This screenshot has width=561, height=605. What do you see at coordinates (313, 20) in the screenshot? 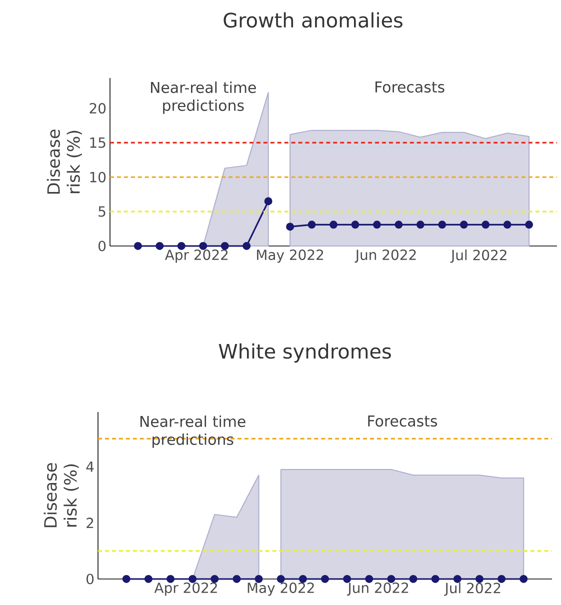
I see `chart-title: Growth anomalies` at bounding box center [313, 20].